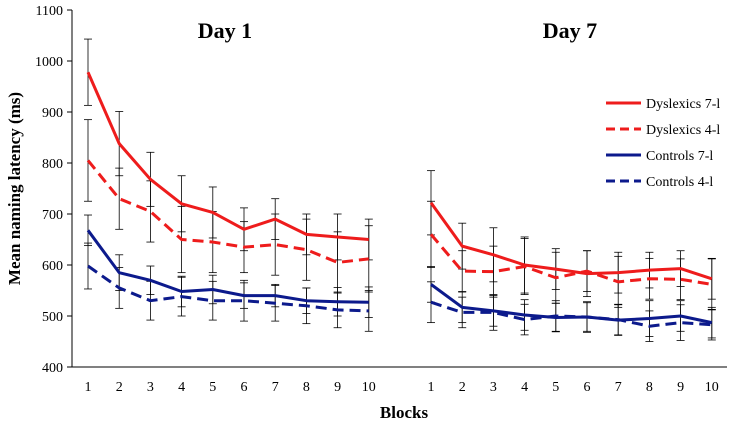  What do you see at coordinates (679, 182) in the screenshot?
I see `legend-label: Controls 4-l` at bounding box center [679, 182].